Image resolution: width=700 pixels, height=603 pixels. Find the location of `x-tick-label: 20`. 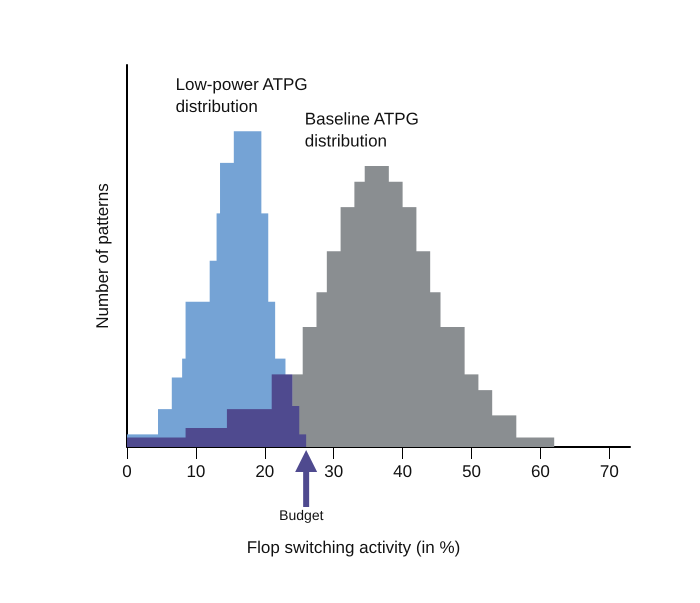

x-tick-label: 20 is located at coordinates (264, 471).